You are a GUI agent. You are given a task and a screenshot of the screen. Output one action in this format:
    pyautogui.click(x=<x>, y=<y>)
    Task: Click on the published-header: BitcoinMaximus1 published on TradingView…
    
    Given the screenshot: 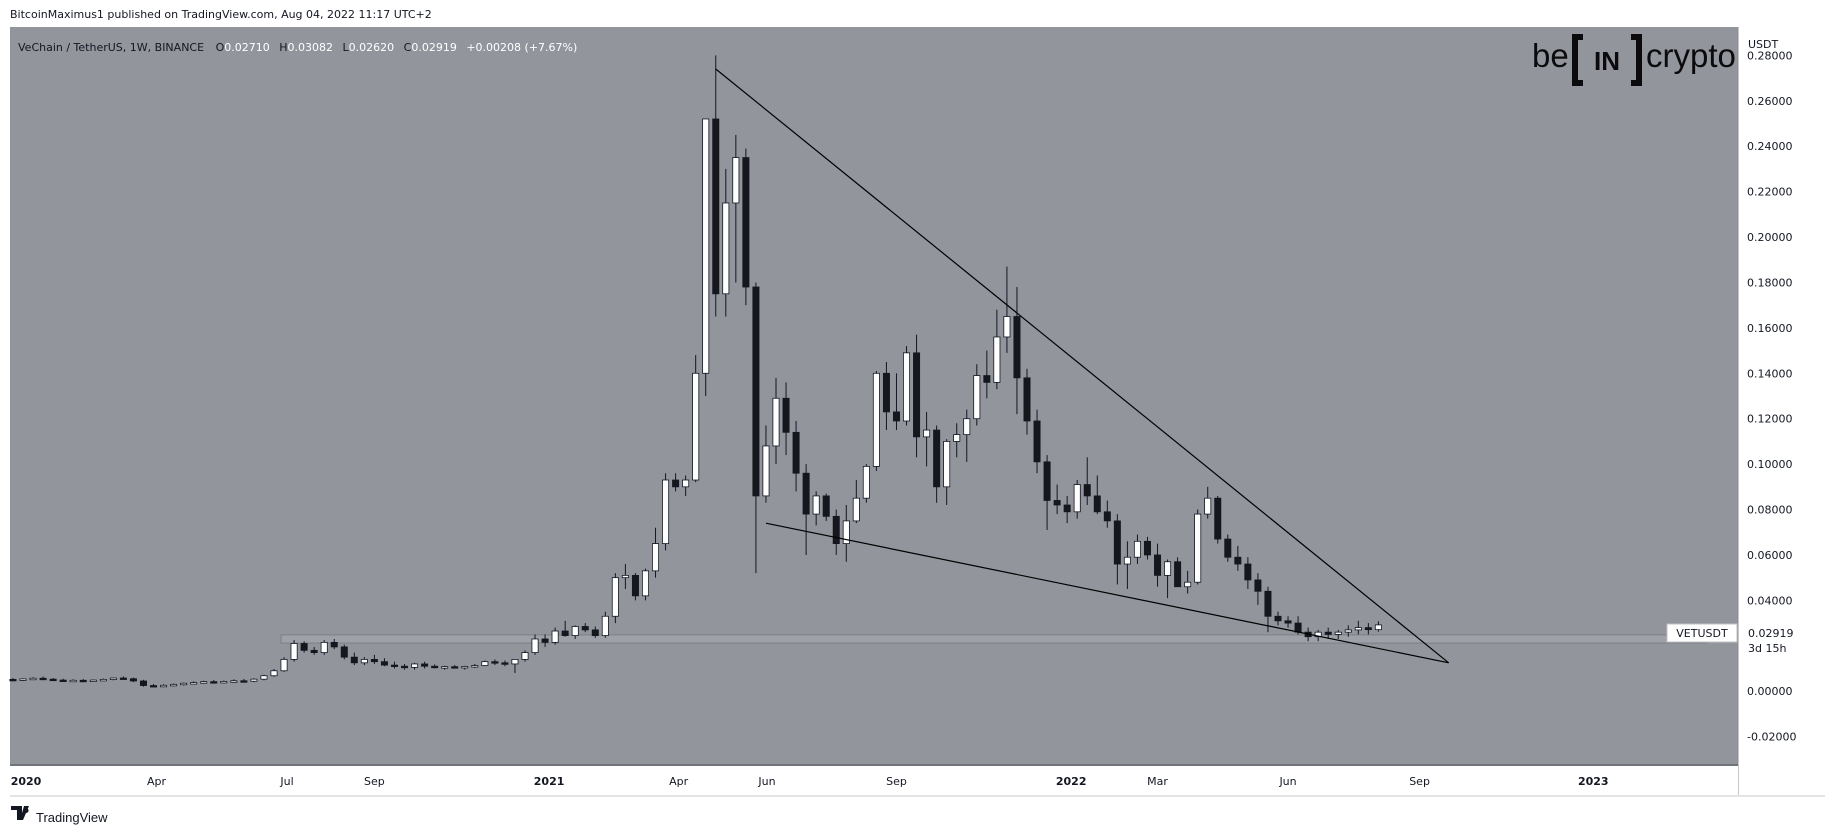 What is the action you would take?
    pyautogui.click(x=221, y=14)
    